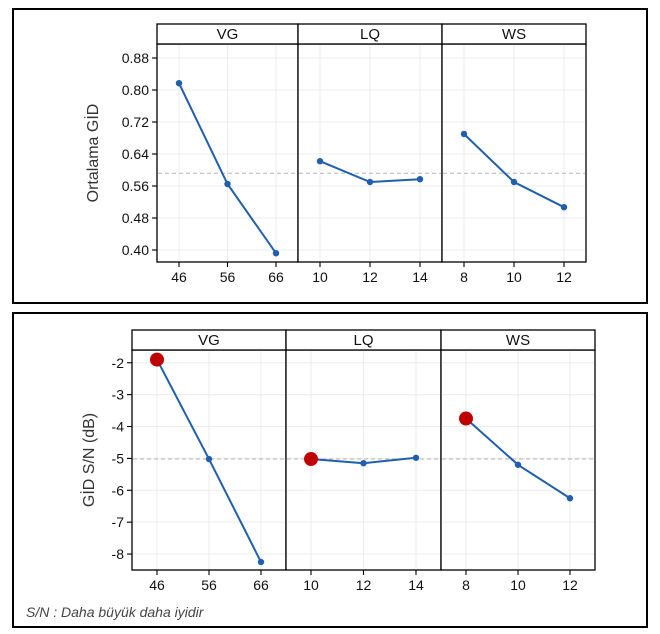  What do you see at coordinates (135, 154) in the screenshot?
I see `y-tick-label: 0.64` at bounding box center [135, 154].